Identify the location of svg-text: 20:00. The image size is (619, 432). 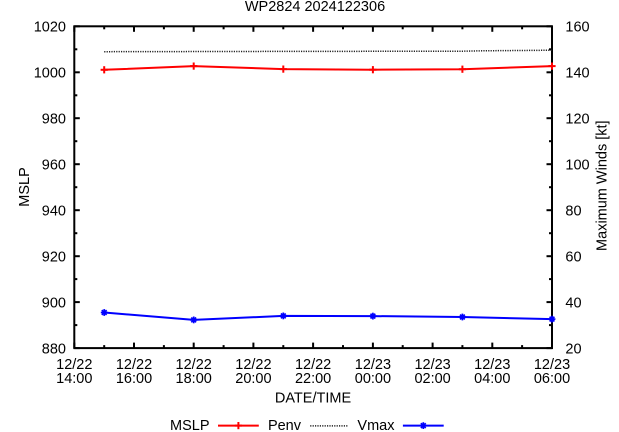
(253, 379).